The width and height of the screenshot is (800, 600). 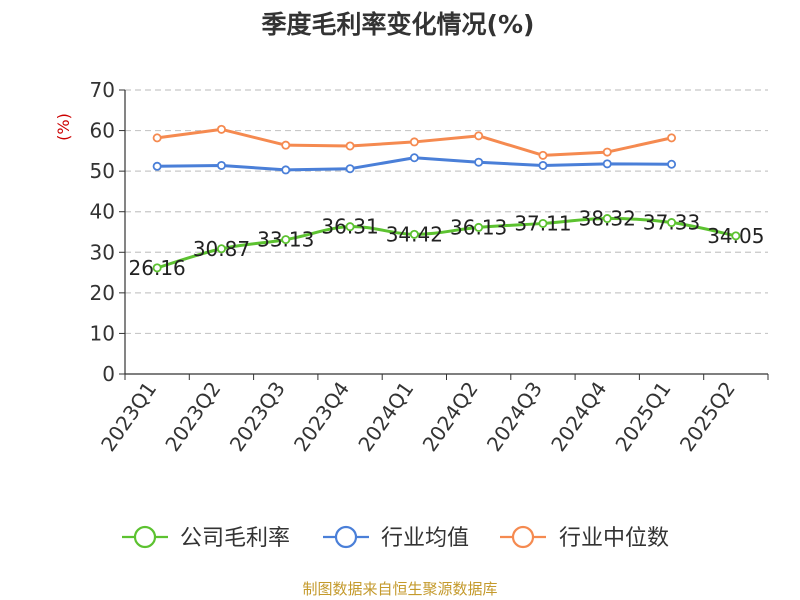 I want to click on legend: 公司毛利率 行业均值 行业中位数, so click(x=395, y=538).